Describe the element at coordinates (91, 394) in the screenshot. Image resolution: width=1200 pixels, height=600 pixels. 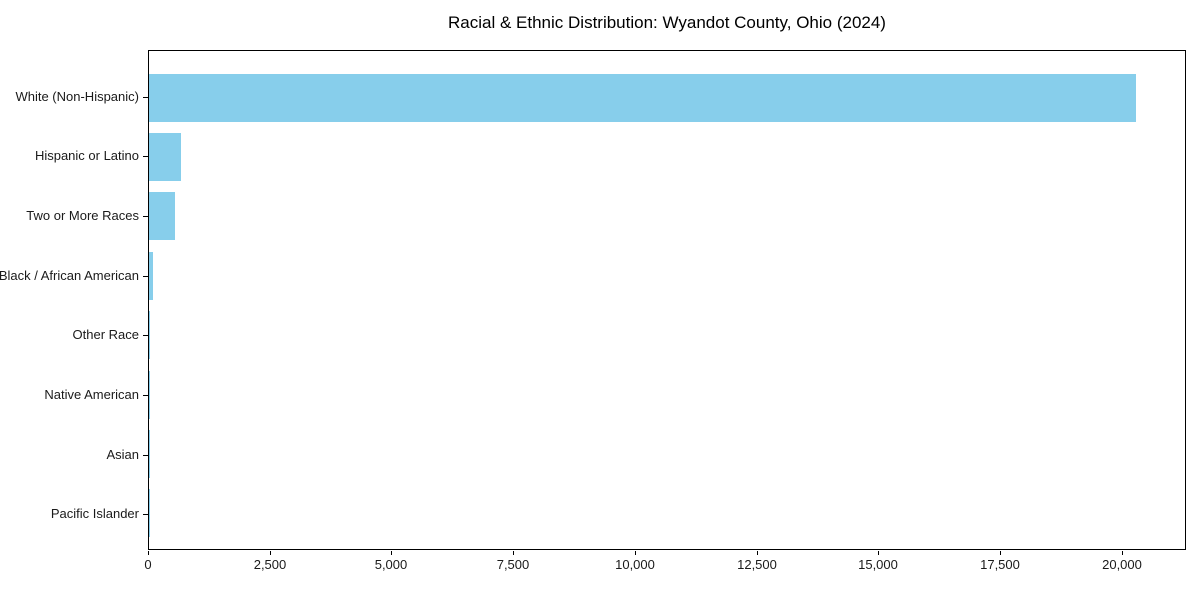
I see `y-axis-label: Native American` at that location.